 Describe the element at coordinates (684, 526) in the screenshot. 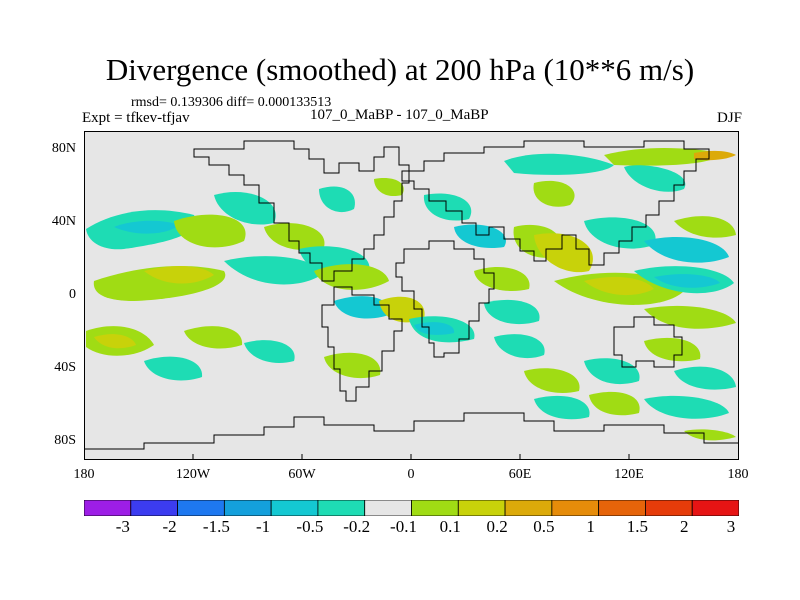

I see `colorbar-label: 2` at that location.